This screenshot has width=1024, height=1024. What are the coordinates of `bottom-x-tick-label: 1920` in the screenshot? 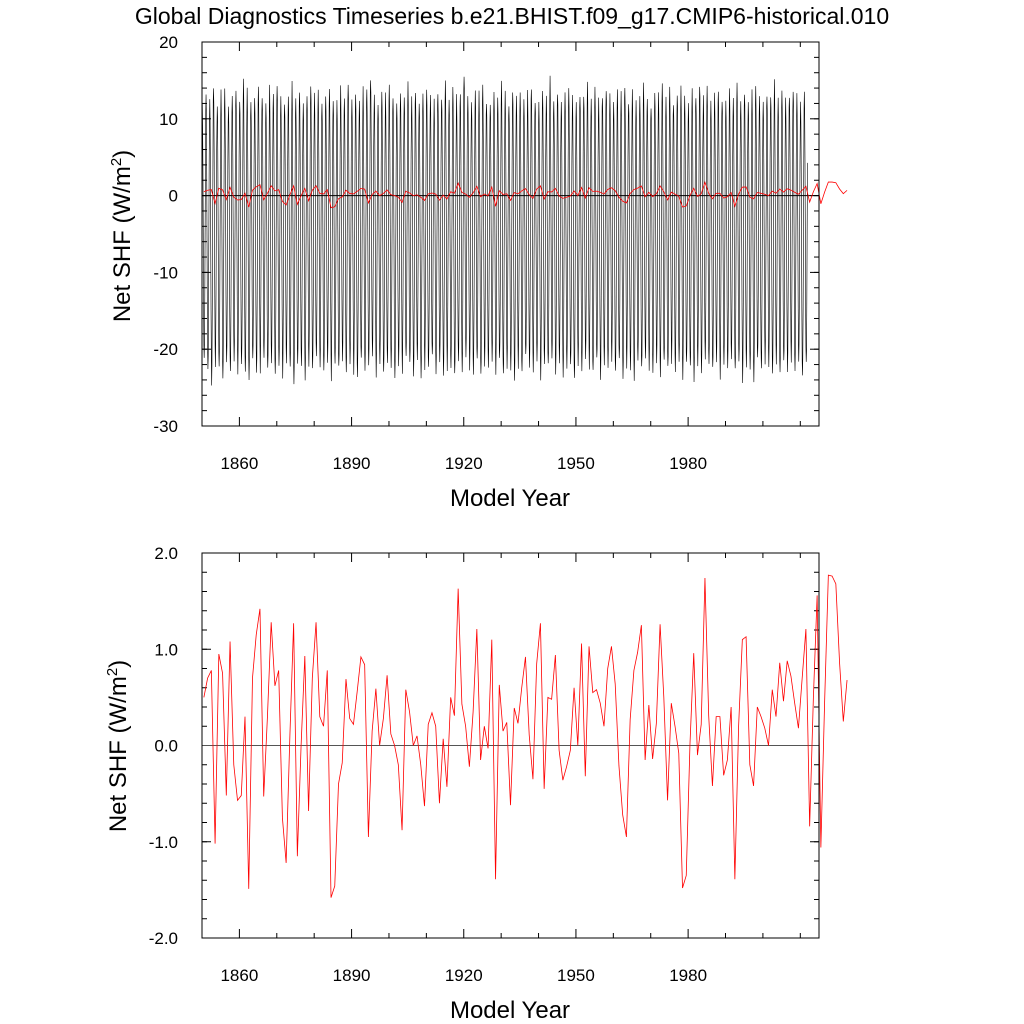 It's located at (464, 975).